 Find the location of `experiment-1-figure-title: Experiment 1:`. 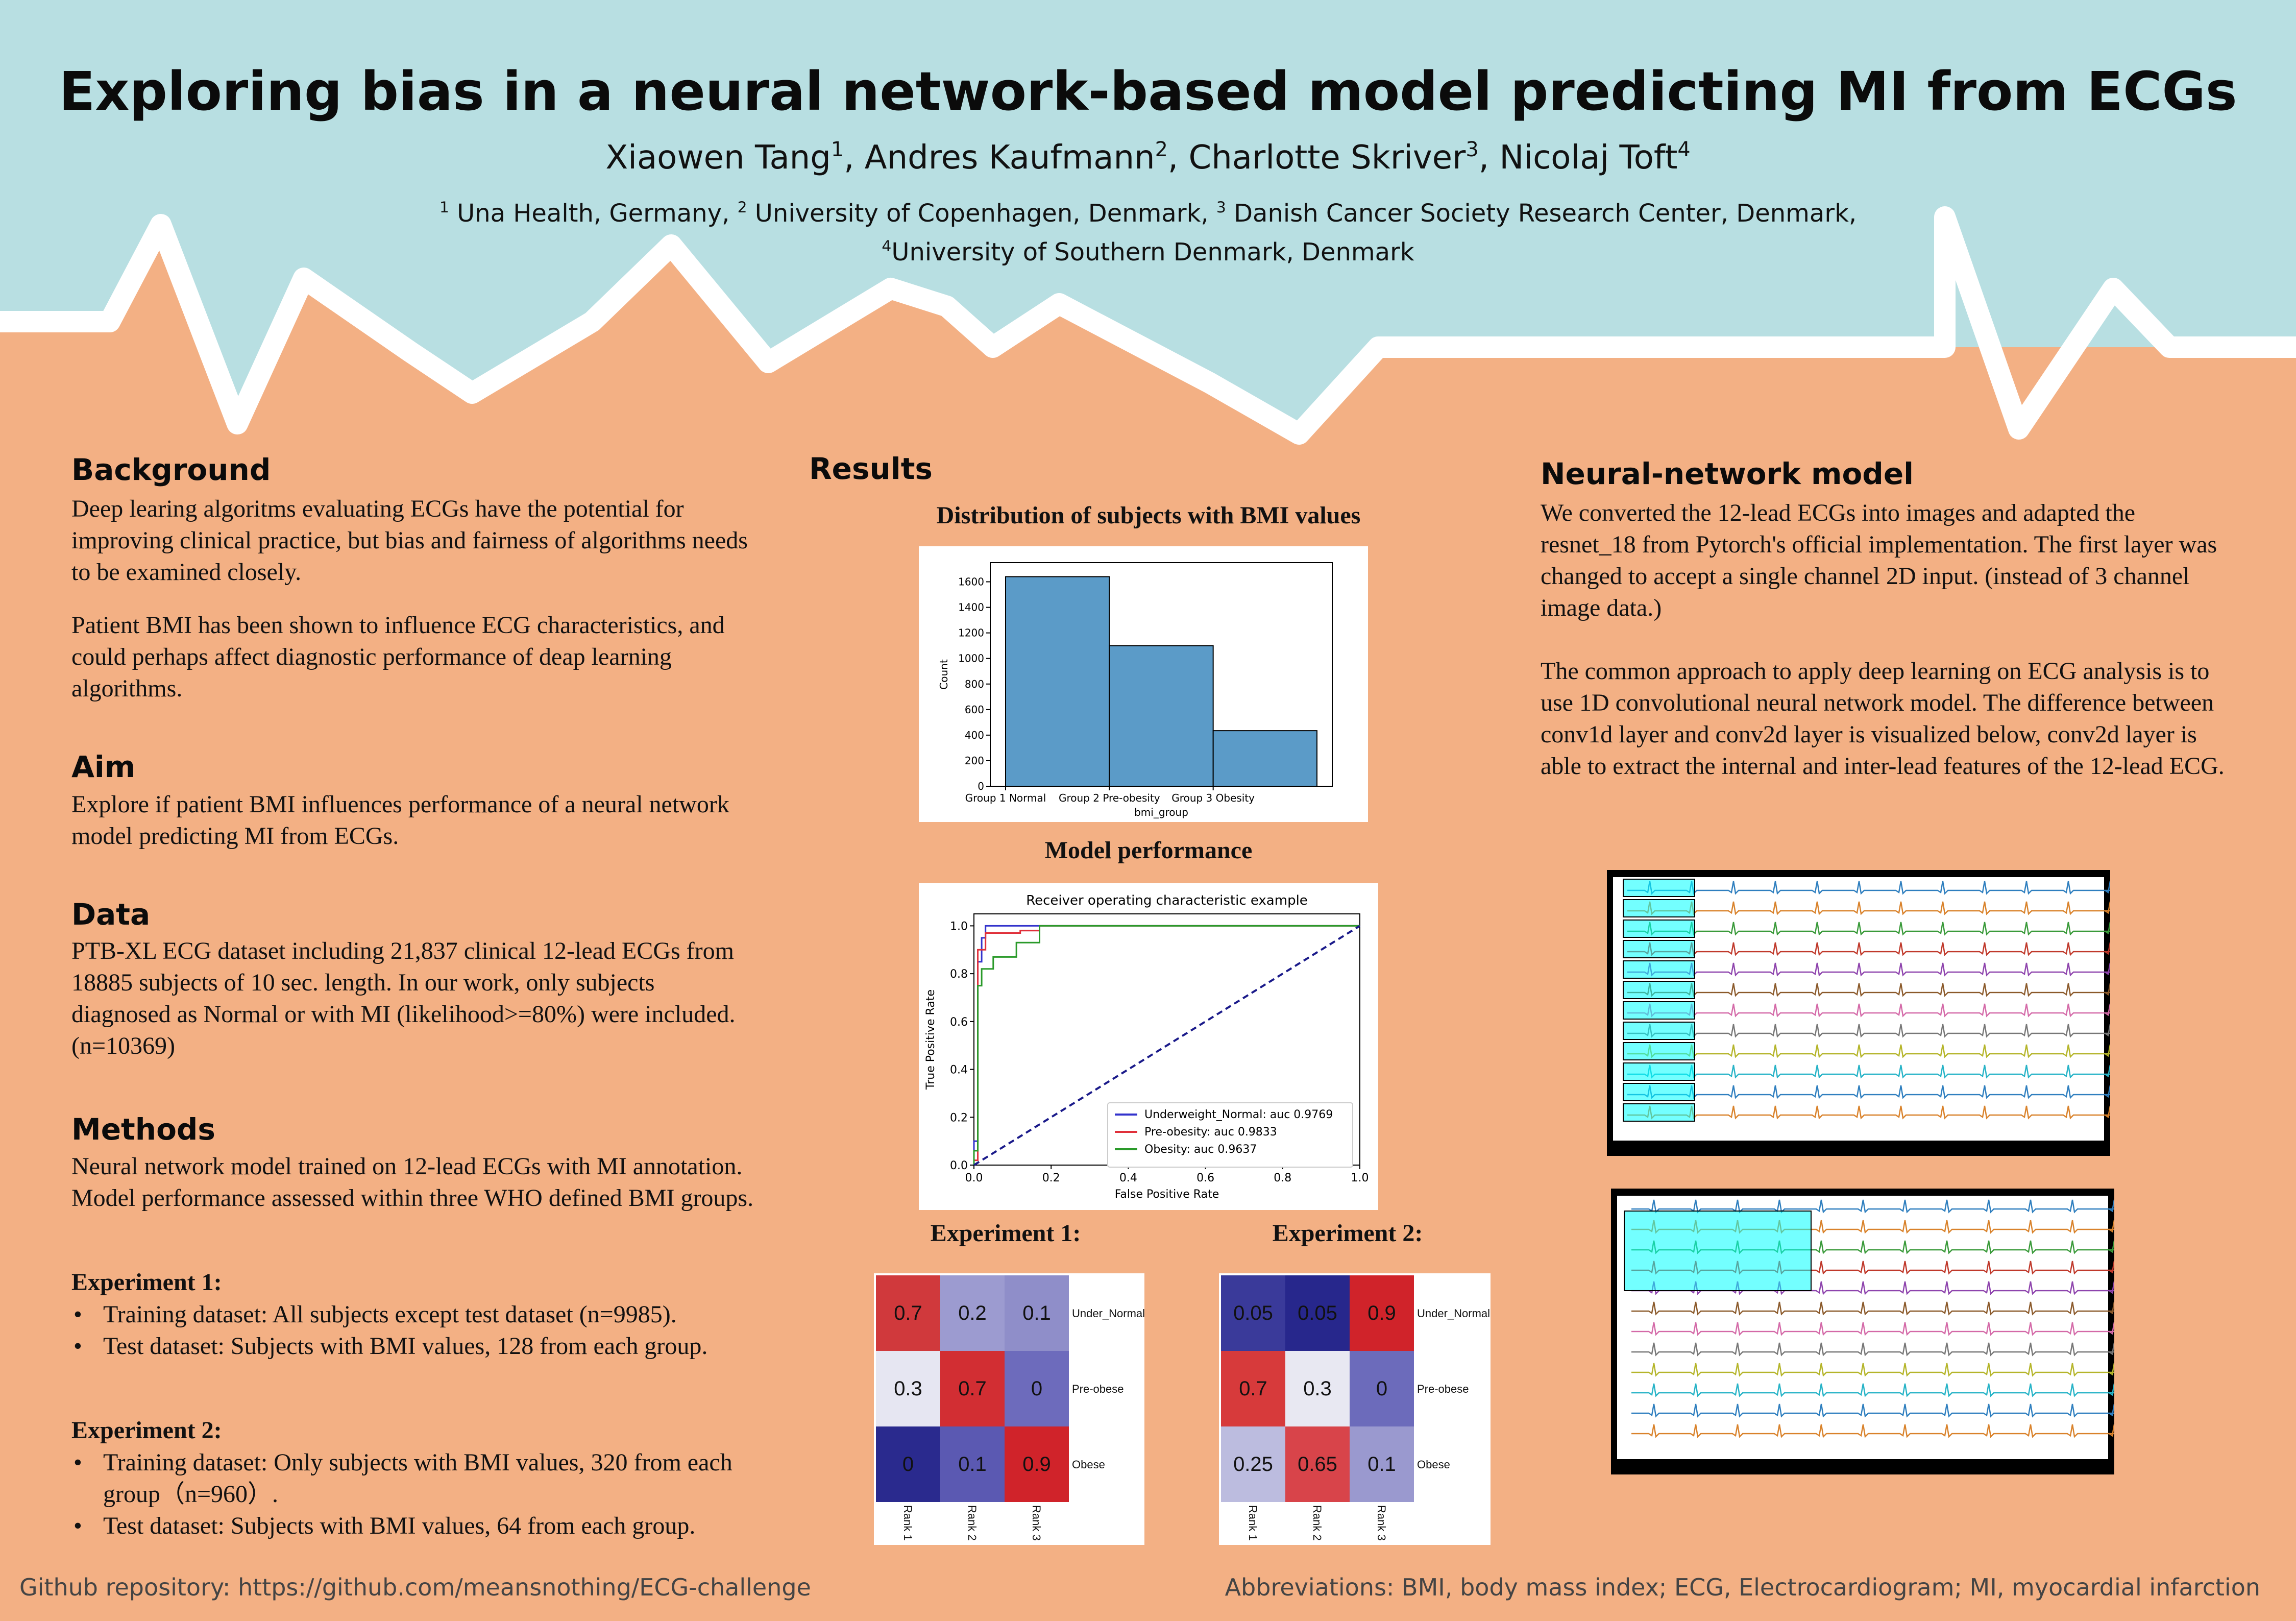

experiment-1-figure-title: Experiment 1: is located at coordinates (1006, 1233).